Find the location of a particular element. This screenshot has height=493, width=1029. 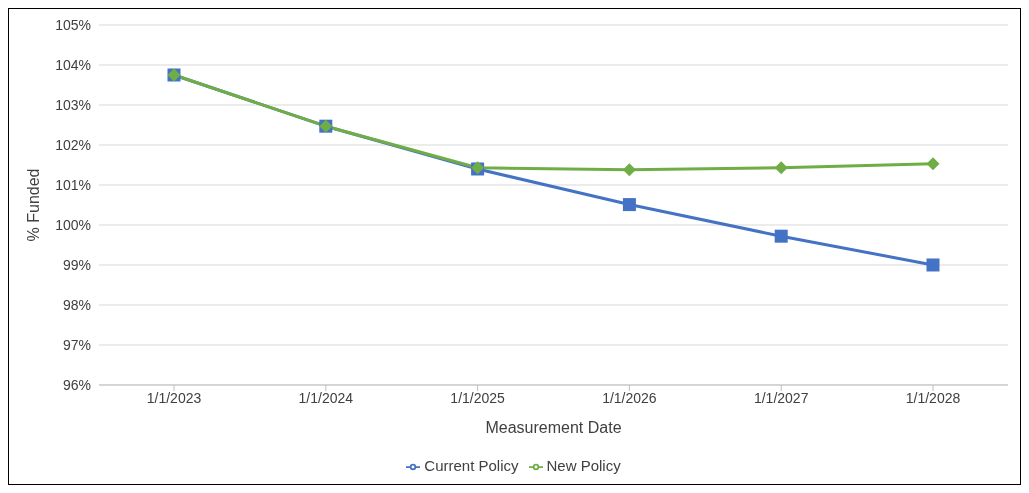

y-tick-label: 98% is located at coordinates (76, 304).